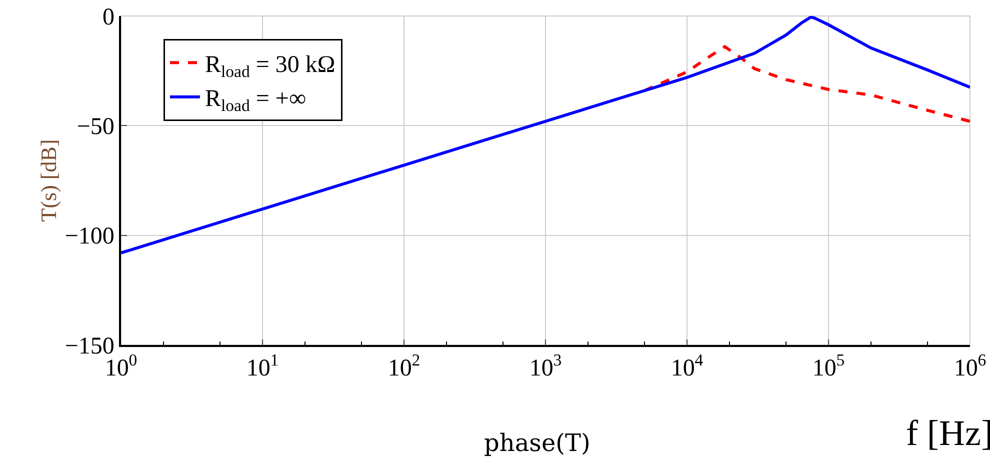 Image resolution: width=990 pixels, height=463 pixels. I want to click on y-axis-title: T(s) [dB], so click(49, 180).